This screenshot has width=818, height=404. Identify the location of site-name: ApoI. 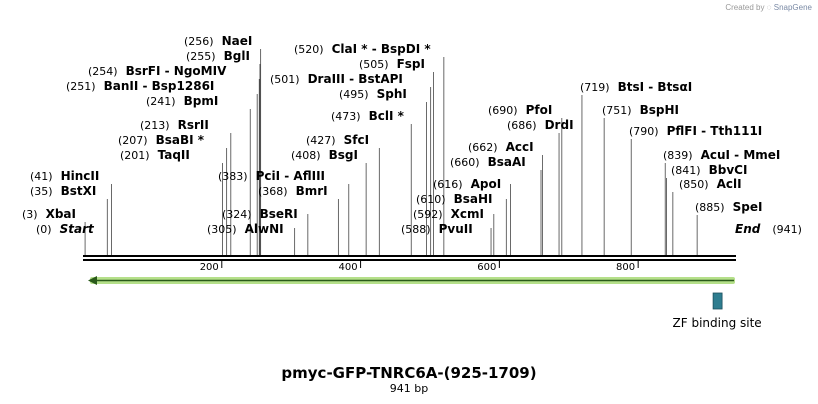
(486, 184).